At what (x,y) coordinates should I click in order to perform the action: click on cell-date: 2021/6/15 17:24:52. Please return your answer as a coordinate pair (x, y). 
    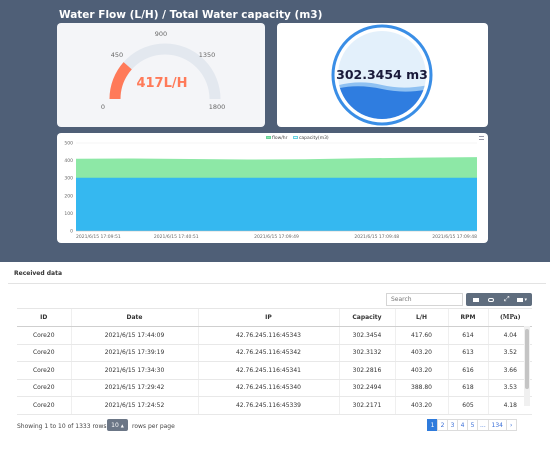
    Looking at the image, I should click on (134, 405).